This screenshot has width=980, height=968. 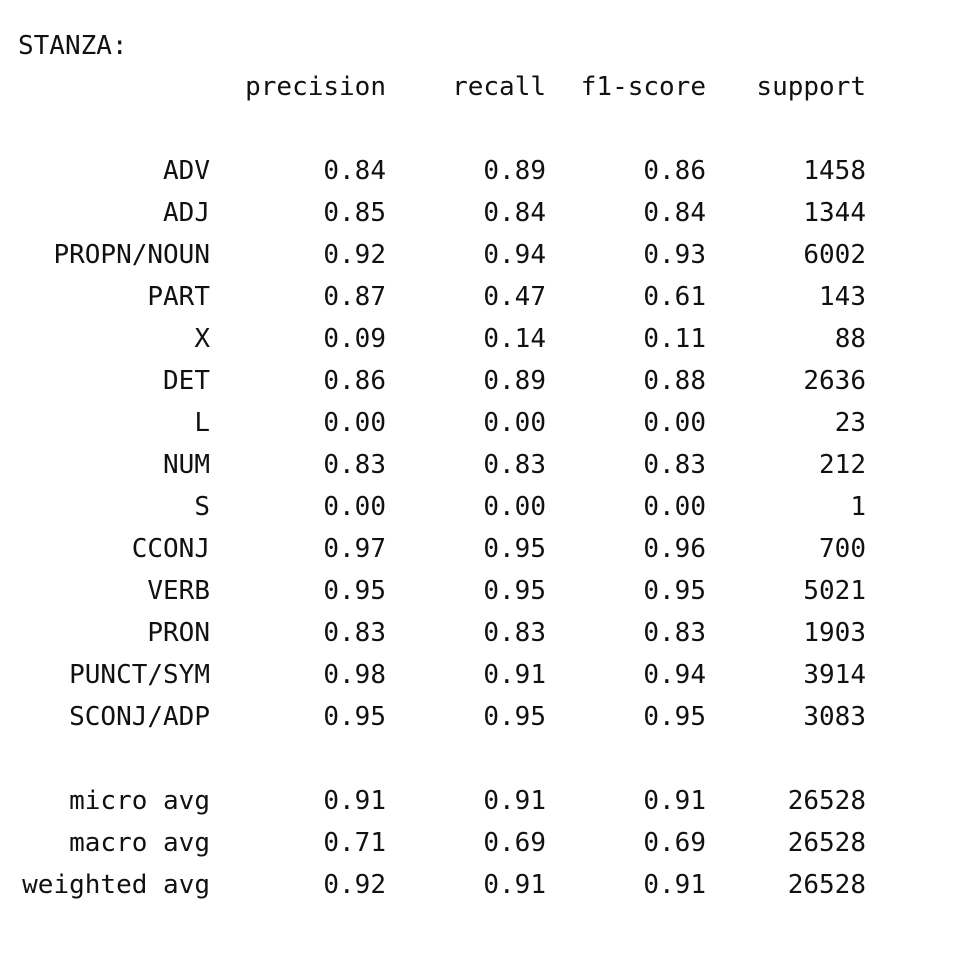 I want to click on table-row: NUM 0.83 0.83 0.83 212, so click(x=490, y=465).